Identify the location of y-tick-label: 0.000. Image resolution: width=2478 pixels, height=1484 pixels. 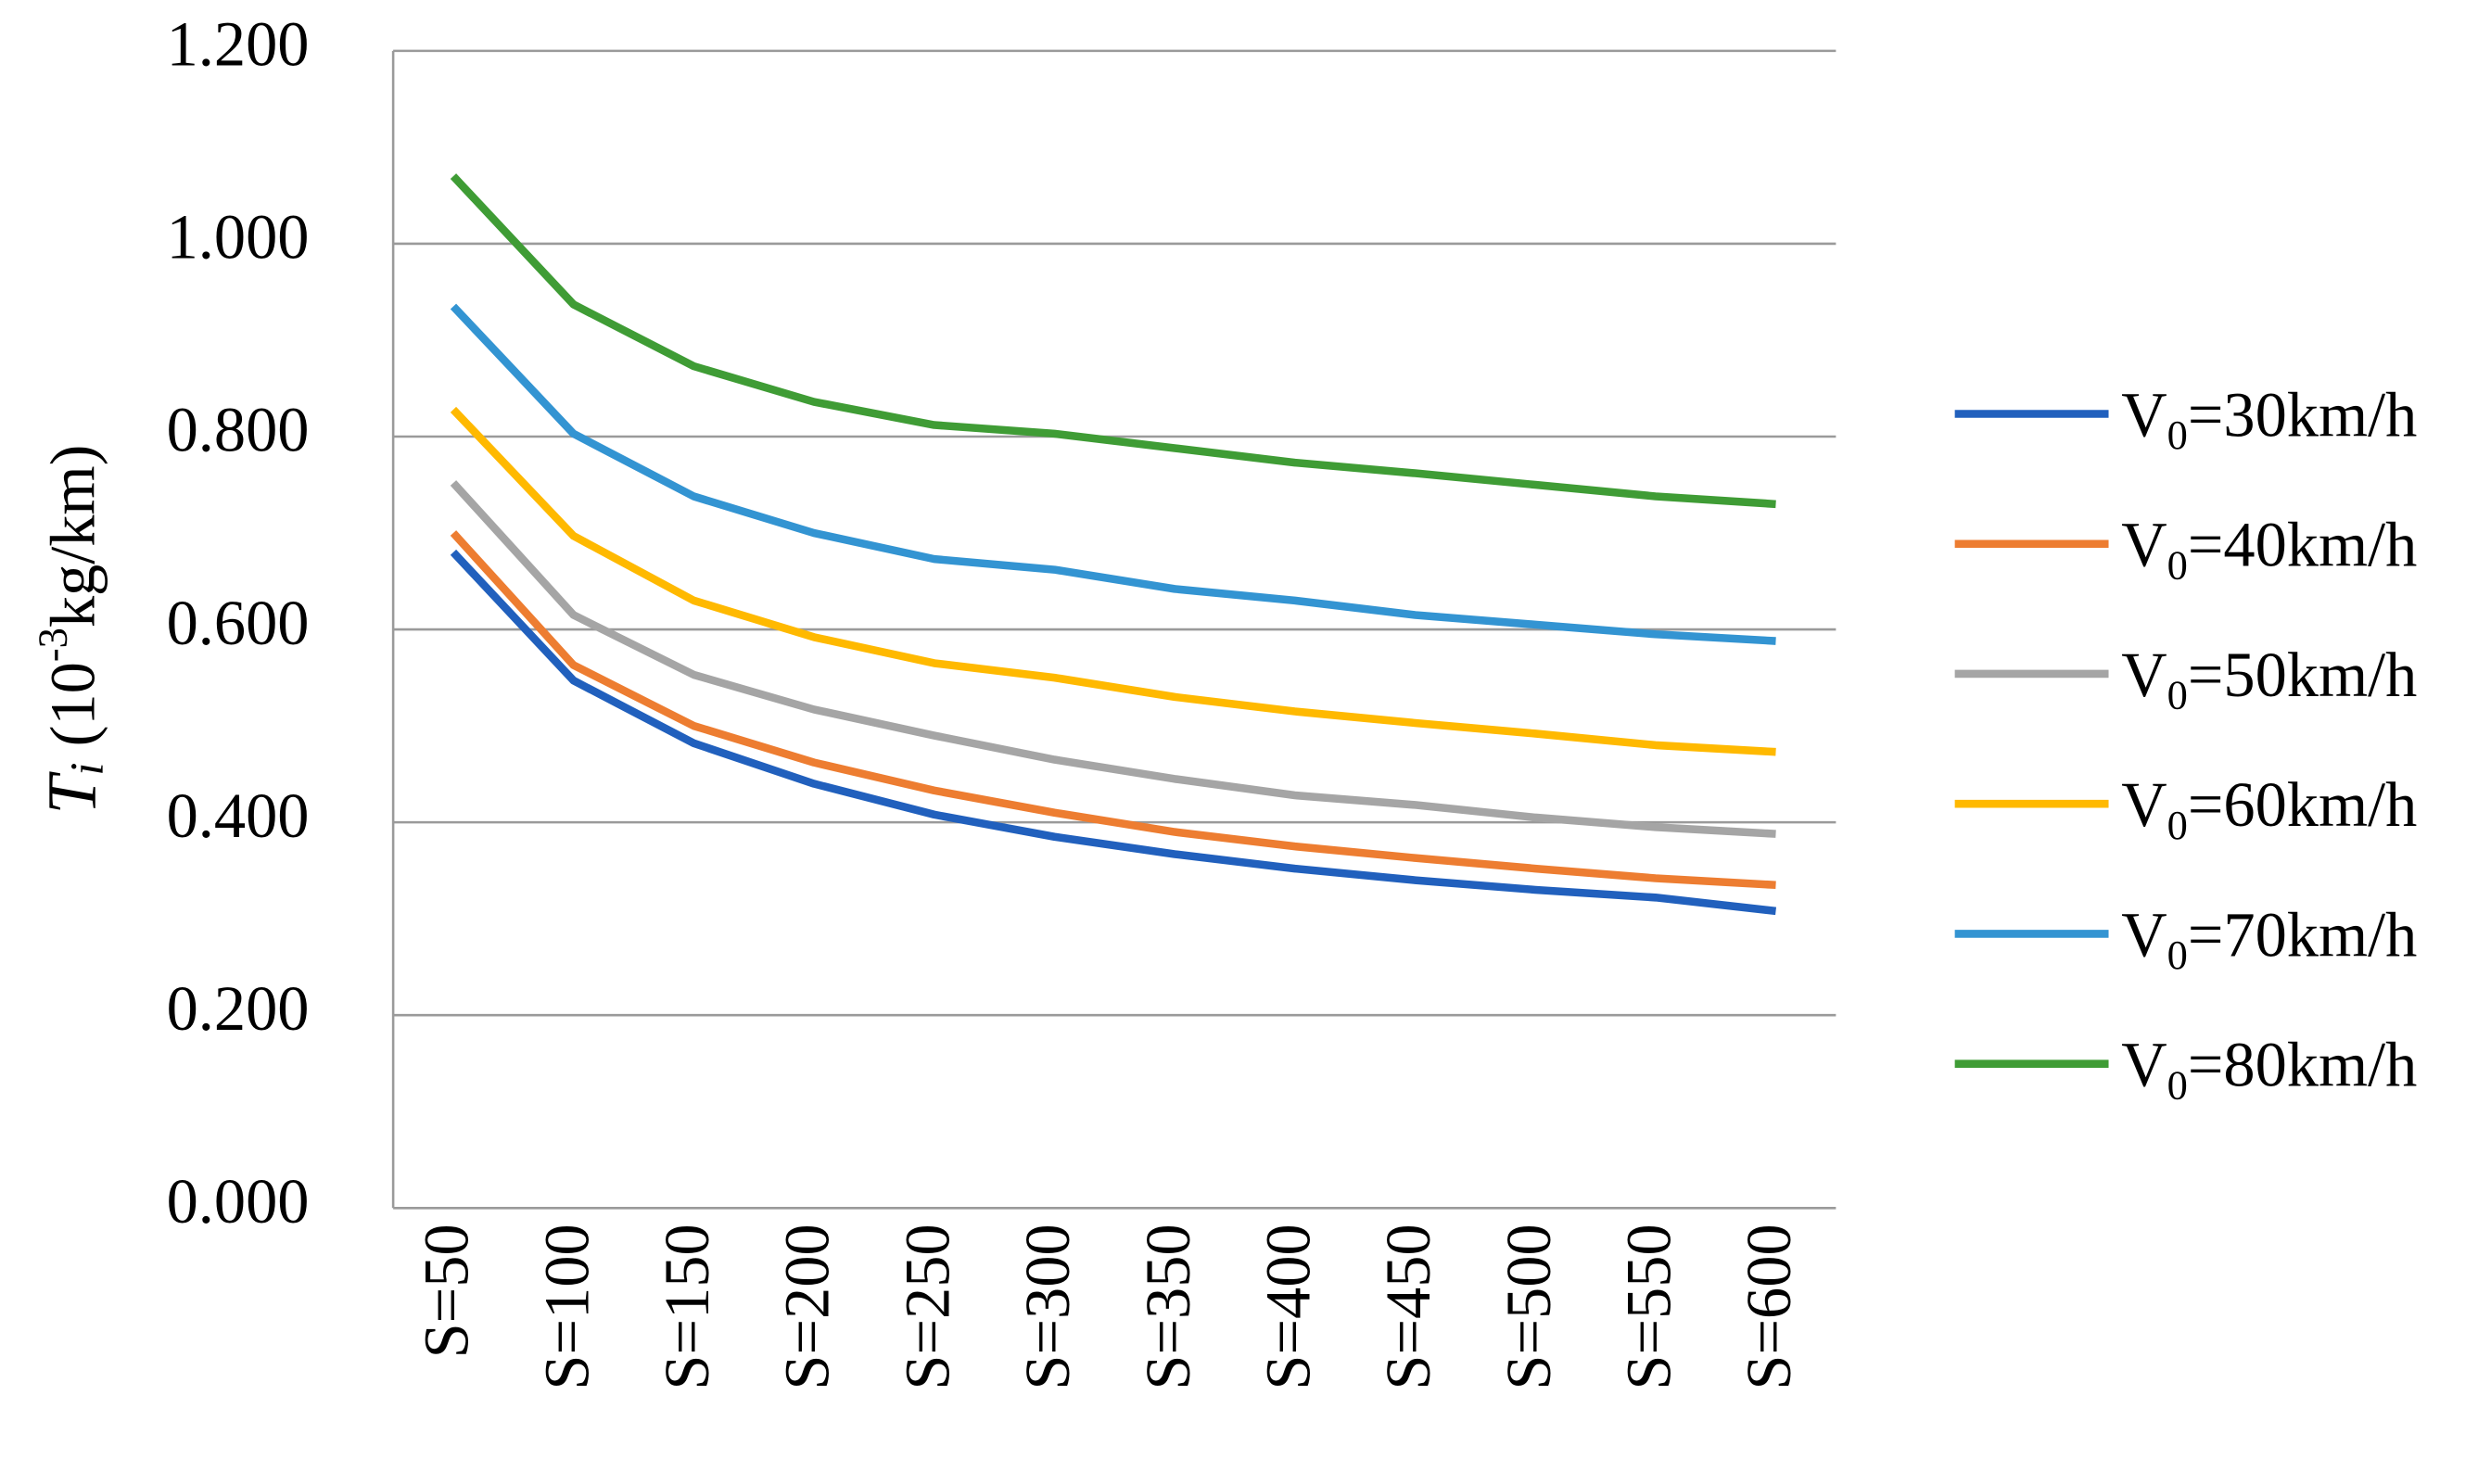
(238, 1201).